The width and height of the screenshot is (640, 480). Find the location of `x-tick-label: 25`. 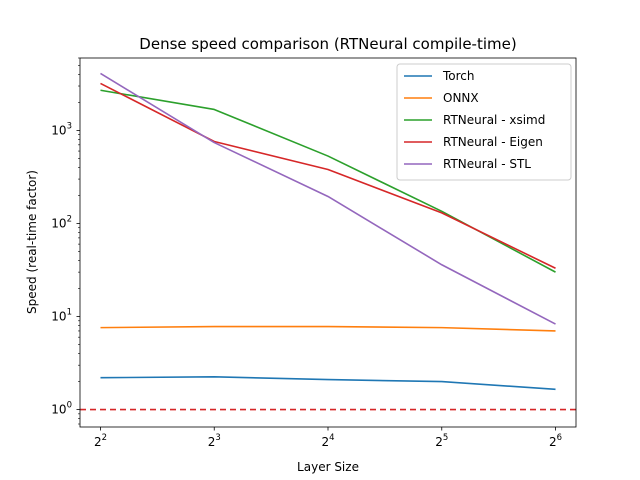

x-tick-label: 25 is located at coordinates (441, 441).